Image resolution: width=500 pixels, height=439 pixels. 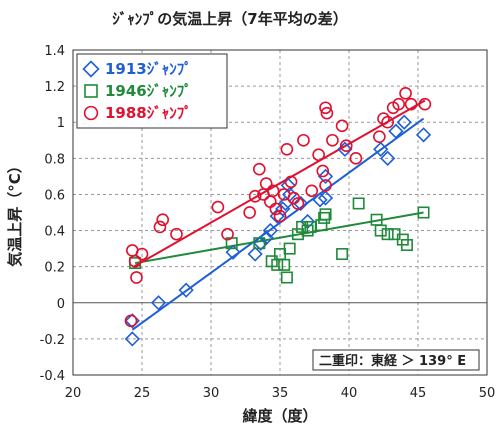 I want to click on y-tick-label: -0.2, so click(x=52, y=340).